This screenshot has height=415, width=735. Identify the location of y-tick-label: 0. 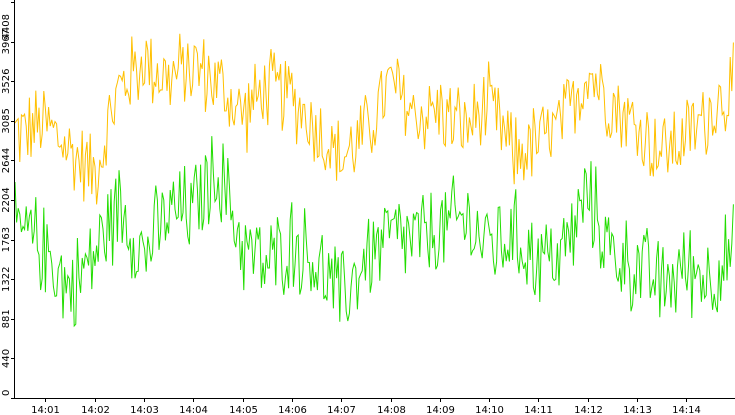
(6, 393).